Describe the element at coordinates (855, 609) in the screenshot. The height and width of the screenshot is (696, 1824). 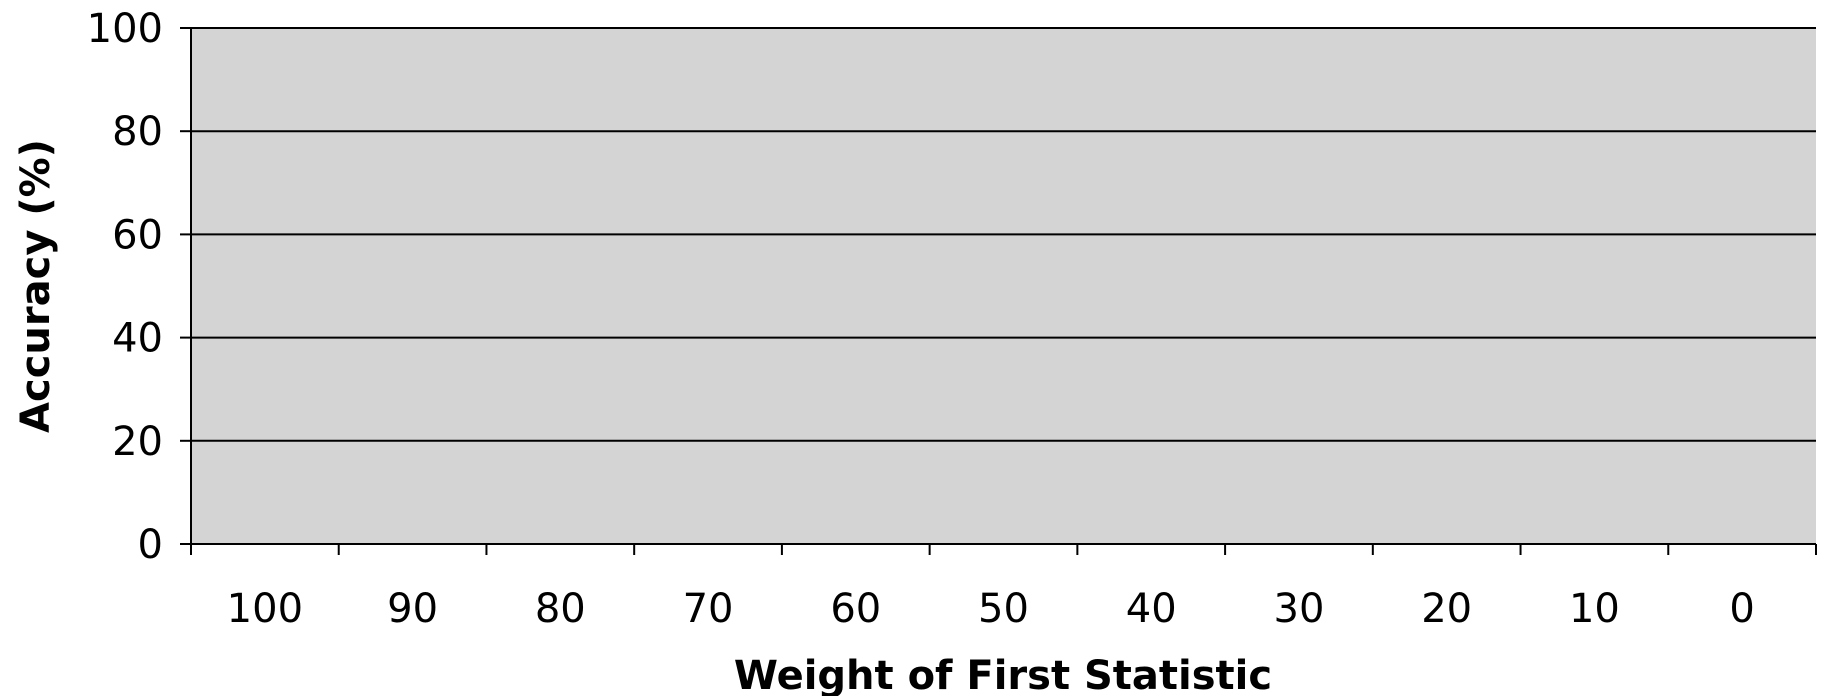
I see `x-tick-label: 60` at that location.